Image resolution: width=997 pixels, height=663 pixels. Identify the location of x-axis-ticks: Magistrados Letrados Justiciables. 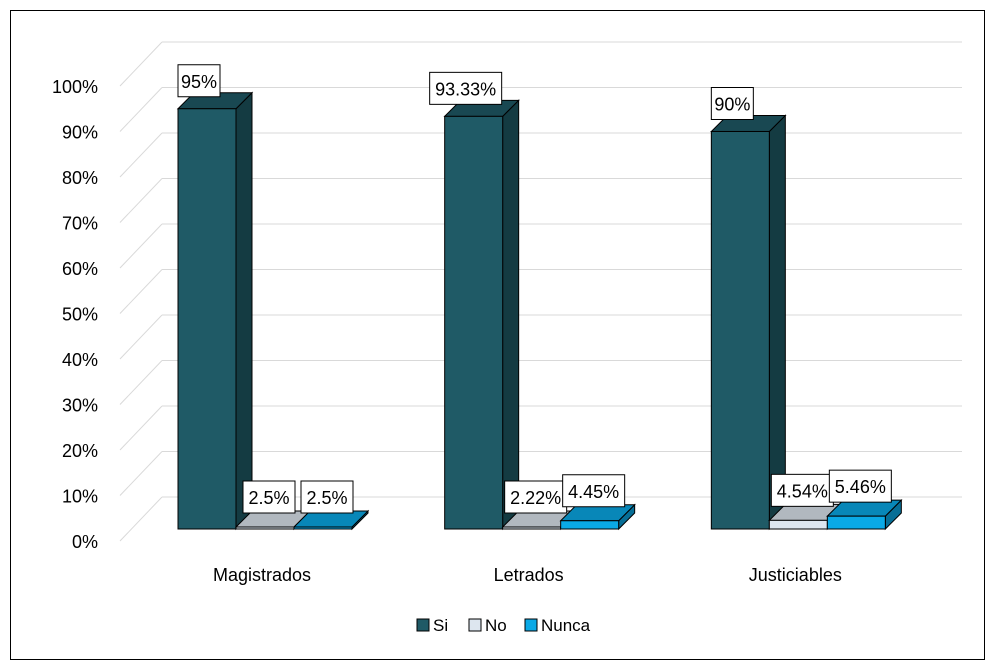
(527, 575).